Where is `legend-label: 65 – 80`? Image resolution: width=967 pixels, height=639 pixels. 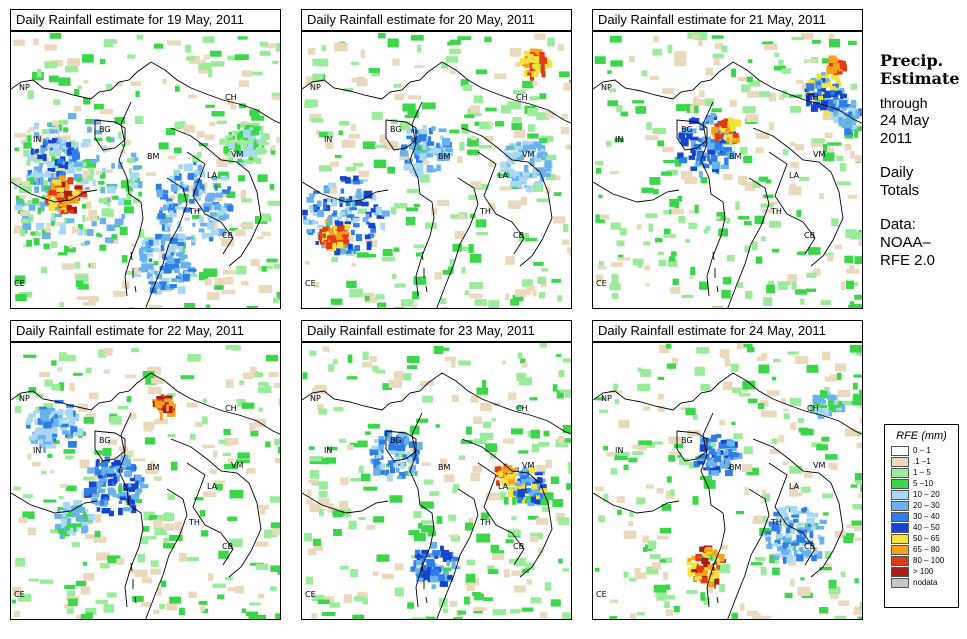 legend-label: 65 – 80 is located at coordinates (926, 549).